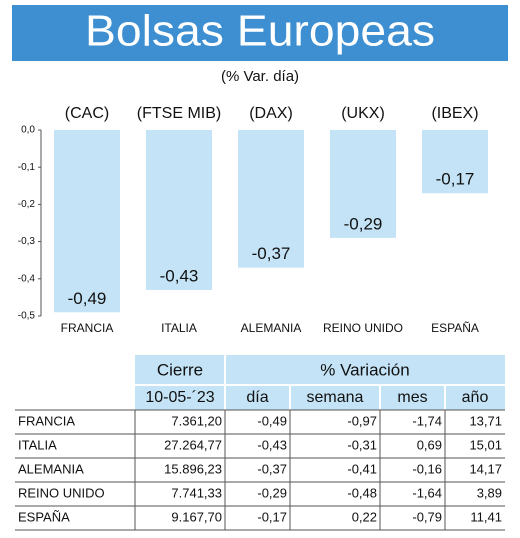 This screenshot has height=538, width=520. Describe the element at coordinates (362, 492) in the screenshot. I see `cell: -0,48` at that location.